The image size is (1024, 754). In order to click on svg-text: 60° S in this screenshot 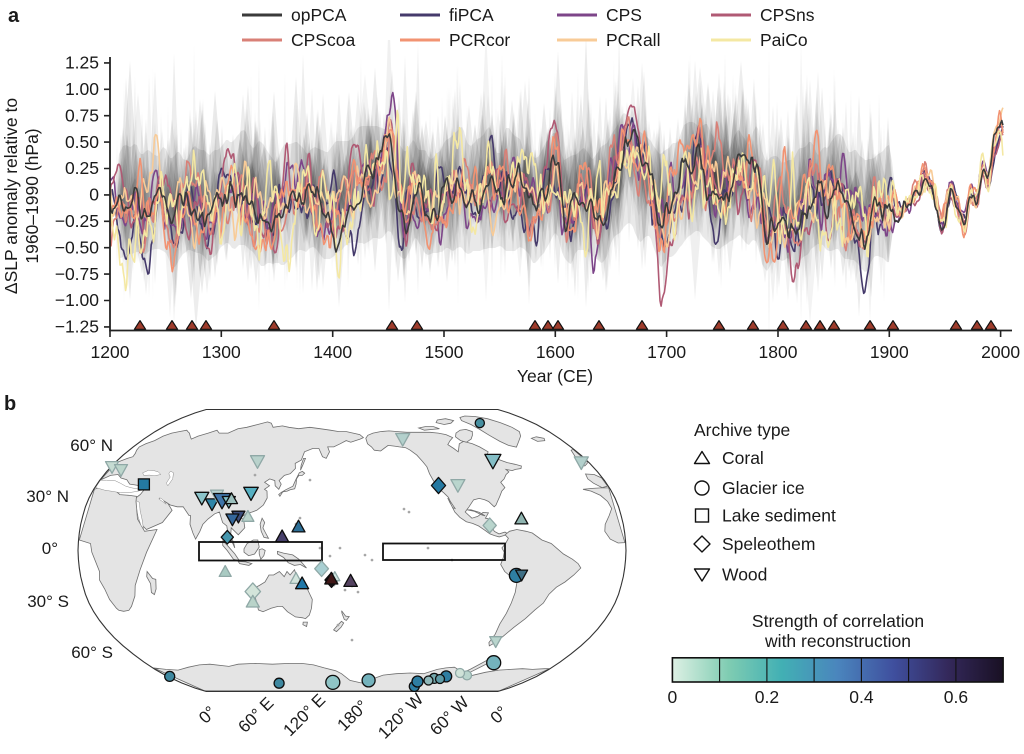, I will do `click(92, 652)`.